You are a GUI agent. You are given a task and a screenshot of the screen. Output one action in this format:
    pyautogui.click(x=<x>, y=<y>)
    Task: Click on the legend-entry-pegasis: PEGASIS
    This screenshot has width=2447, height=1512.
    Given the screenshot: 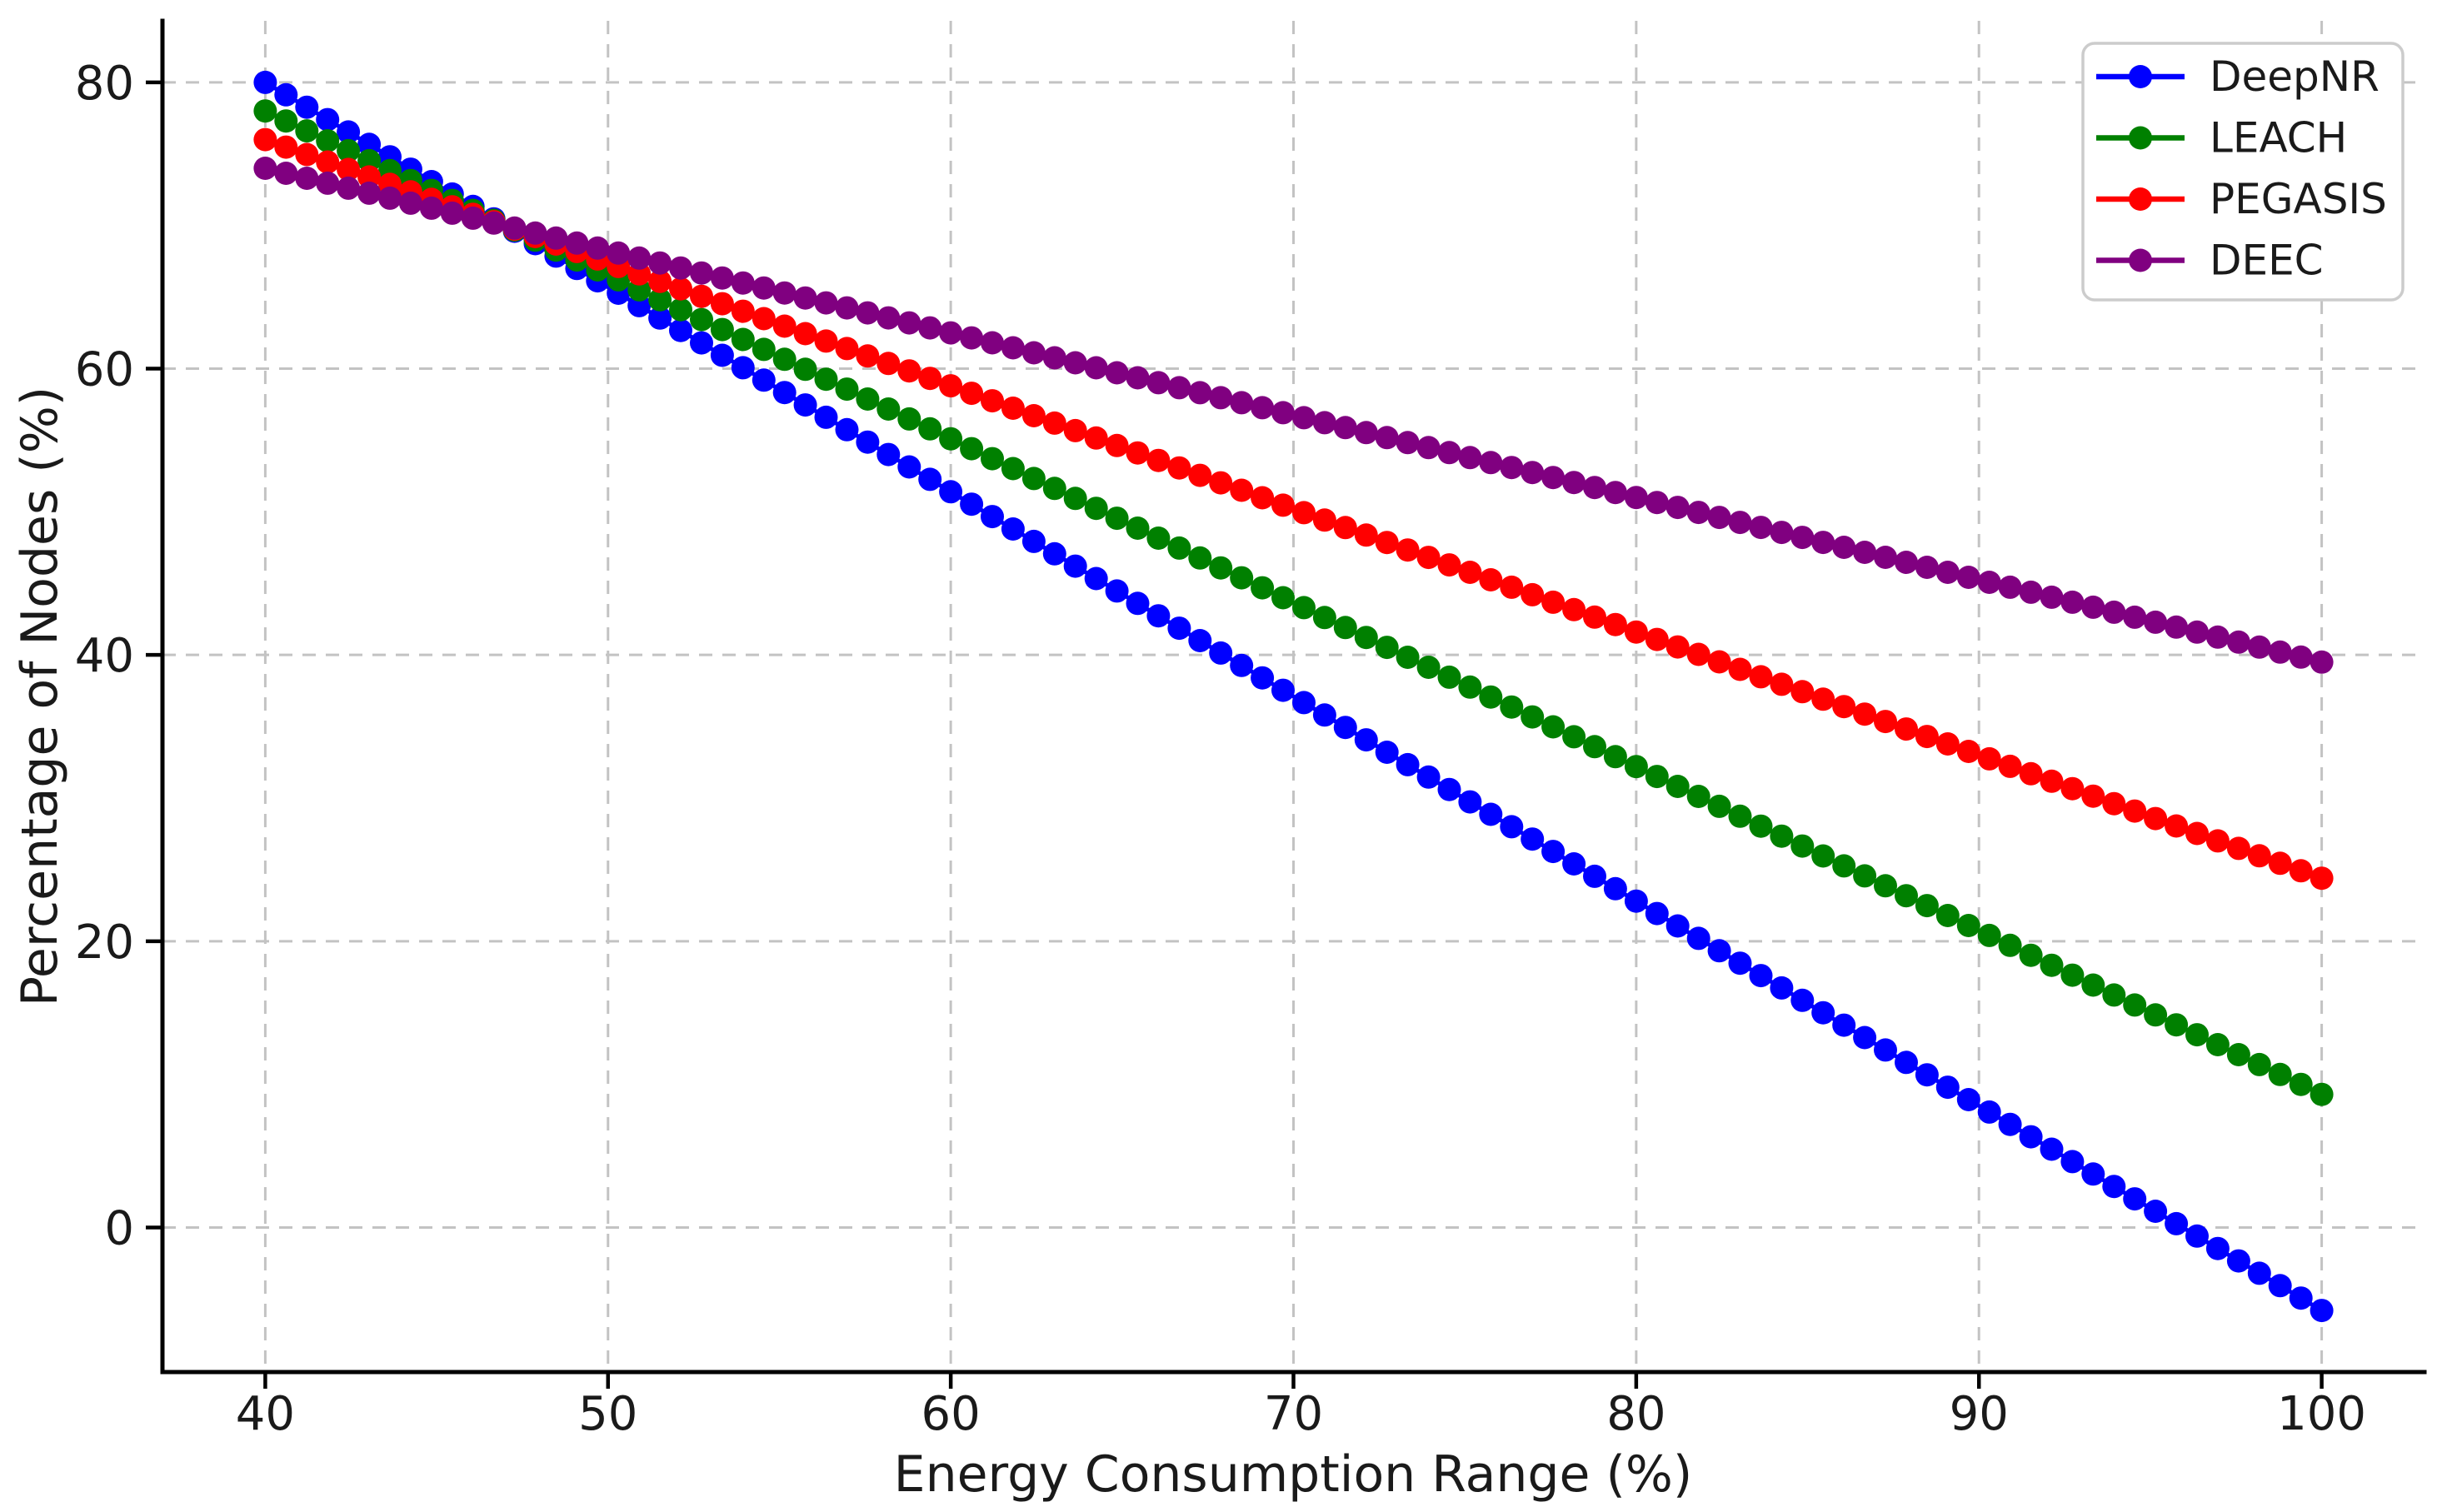 What is the action you would take?
    pyautogui.click(x=2241, y=199)
    